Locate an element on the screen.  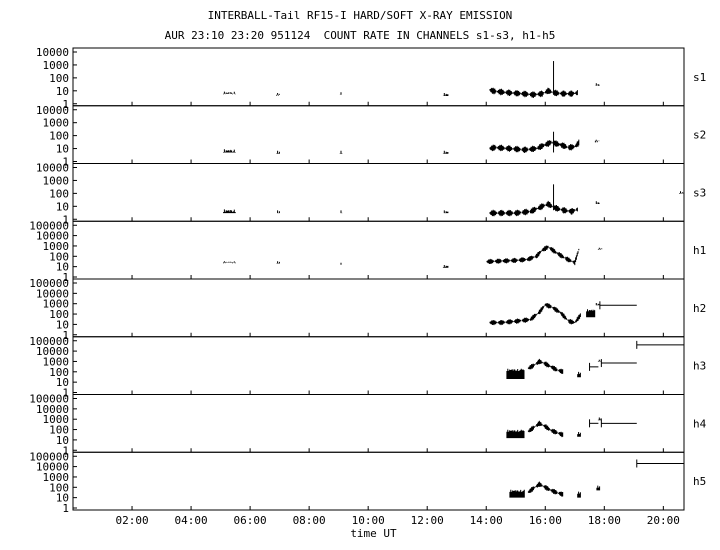
series-label-h1: h1 is located at coordinates (699, 250).